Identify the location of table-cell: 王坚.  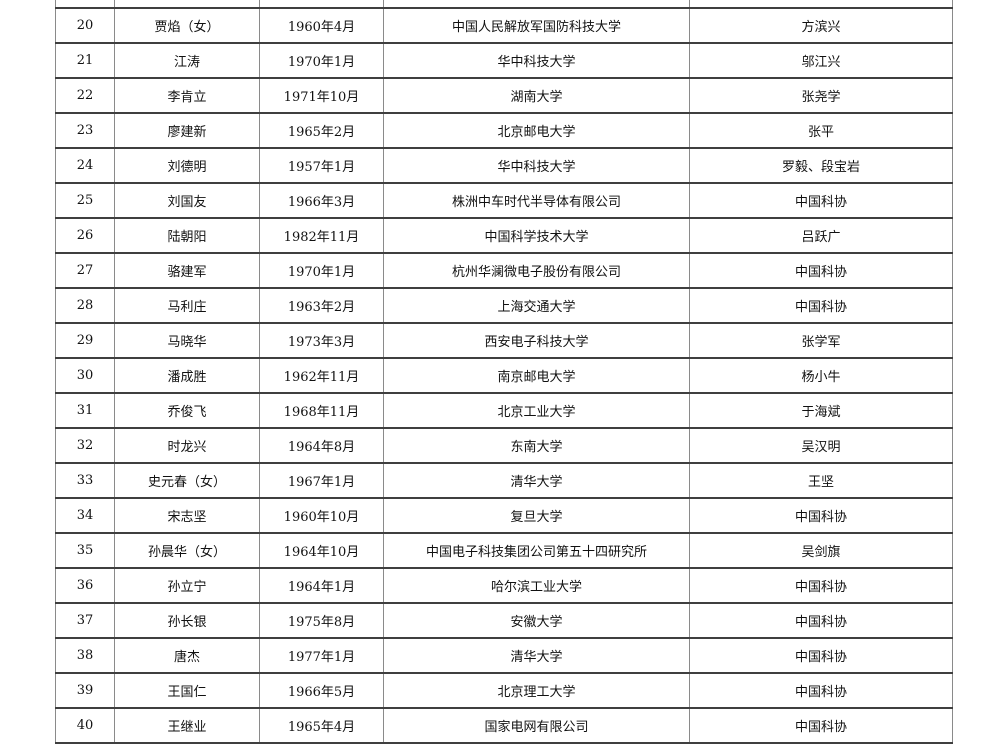
(821, 480).